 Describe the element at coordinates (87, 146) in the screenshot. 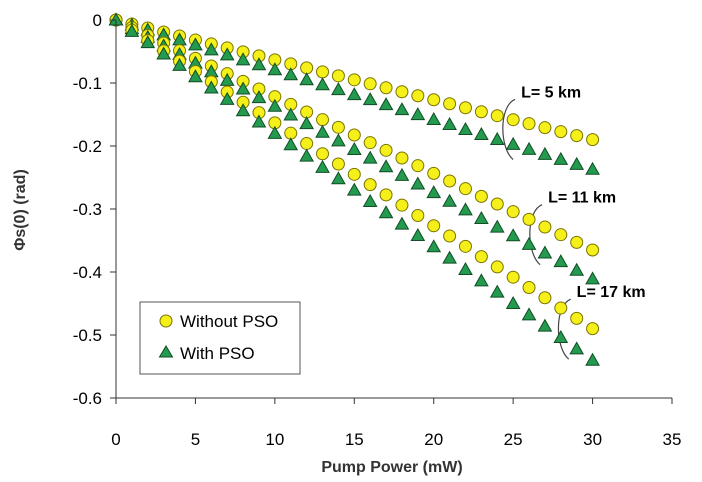

I see `y-tick-label: -0.2` at that location.